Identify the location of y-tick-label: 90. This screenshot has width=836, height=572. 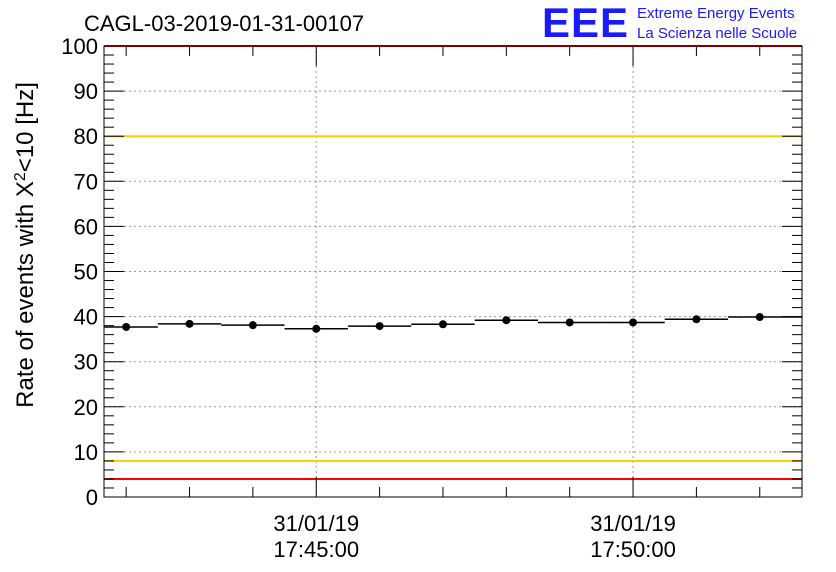
(86, 91).